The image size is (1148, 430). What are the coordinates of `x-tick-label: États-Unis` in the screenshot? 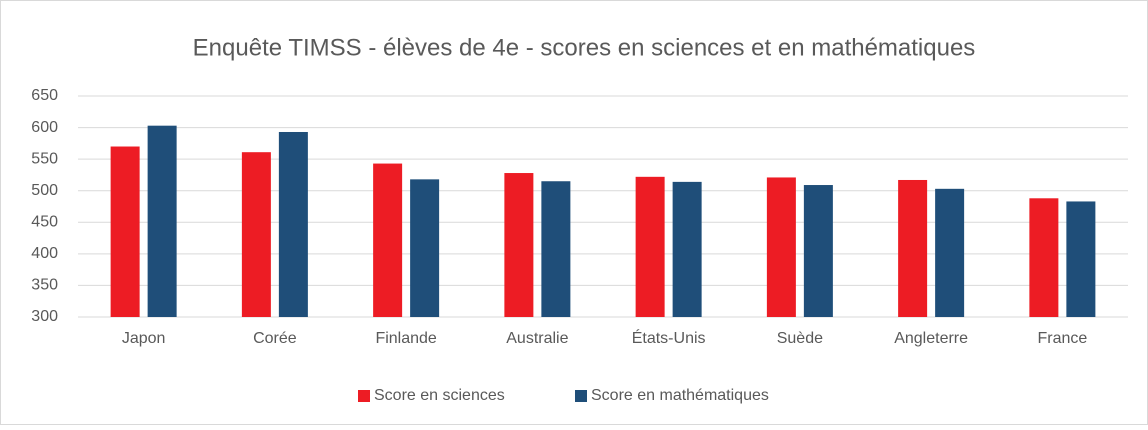 It's located at (669, 337).